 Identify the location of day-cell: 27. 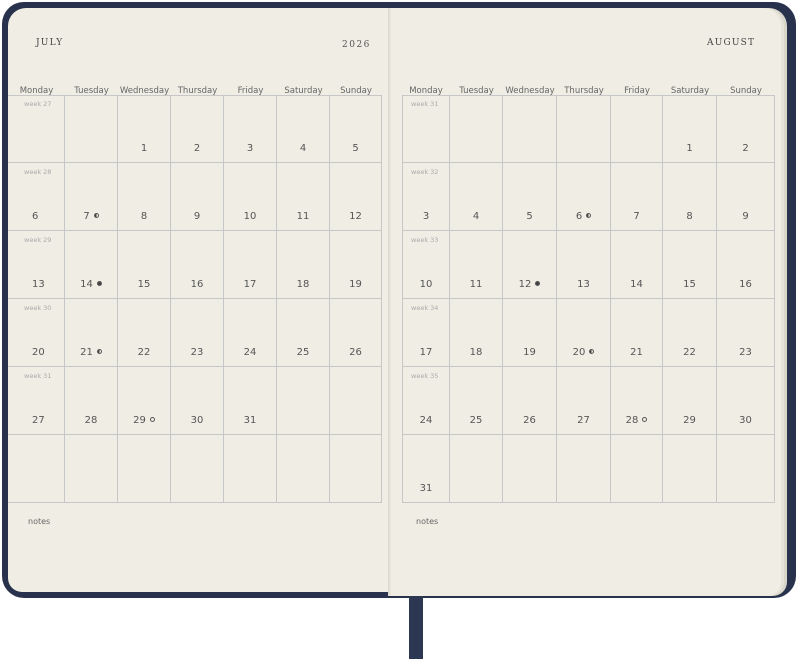
(584, 401).